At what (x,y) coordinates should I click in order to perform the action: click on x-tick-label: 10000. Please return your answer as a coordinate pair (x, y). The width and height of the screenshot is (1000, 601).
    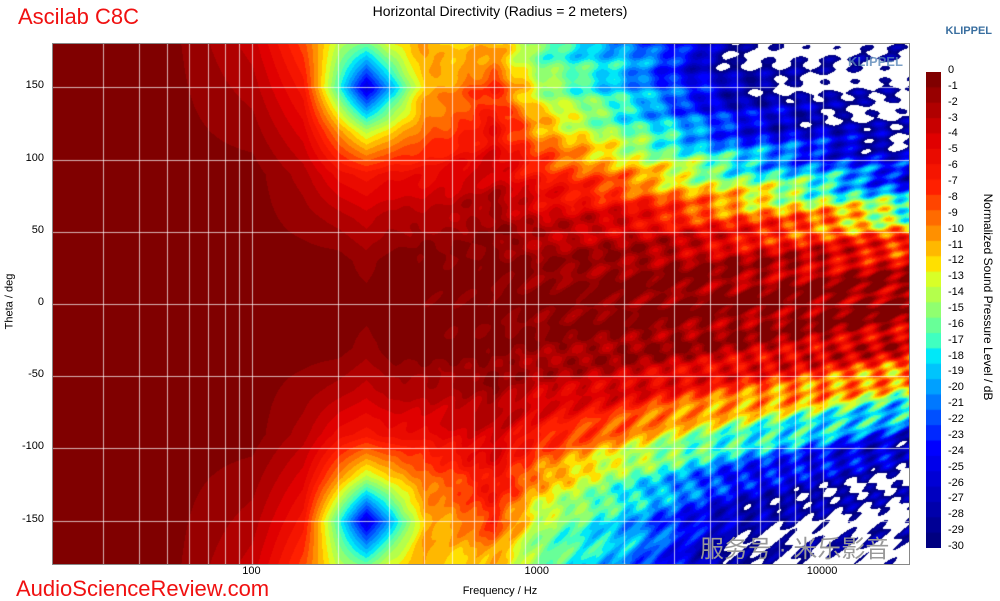
    Looking at the image, I should click on (822, 571).